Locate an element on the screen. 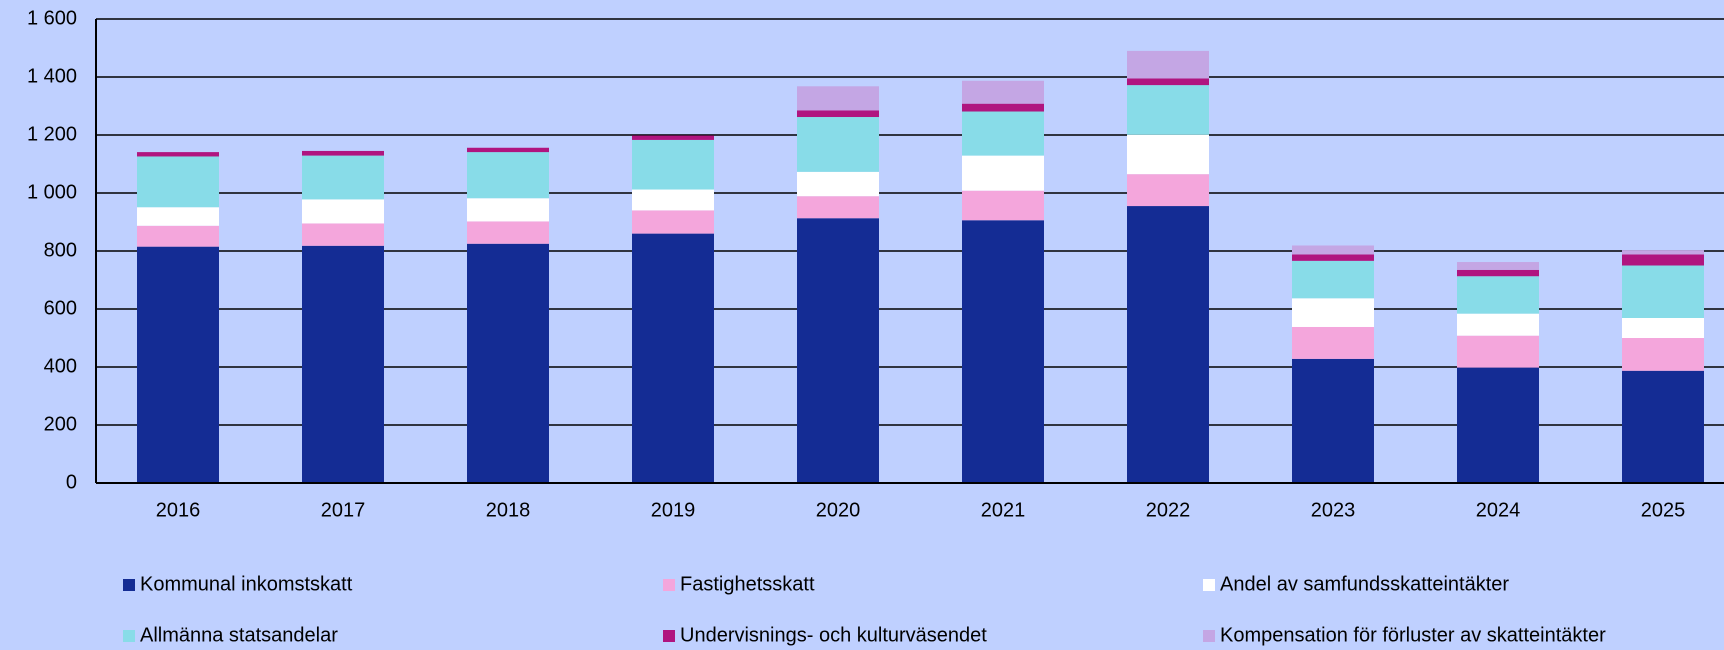 The image size is (1724, 650). y-tick-label: 800 is located at coordinates (60, 250).